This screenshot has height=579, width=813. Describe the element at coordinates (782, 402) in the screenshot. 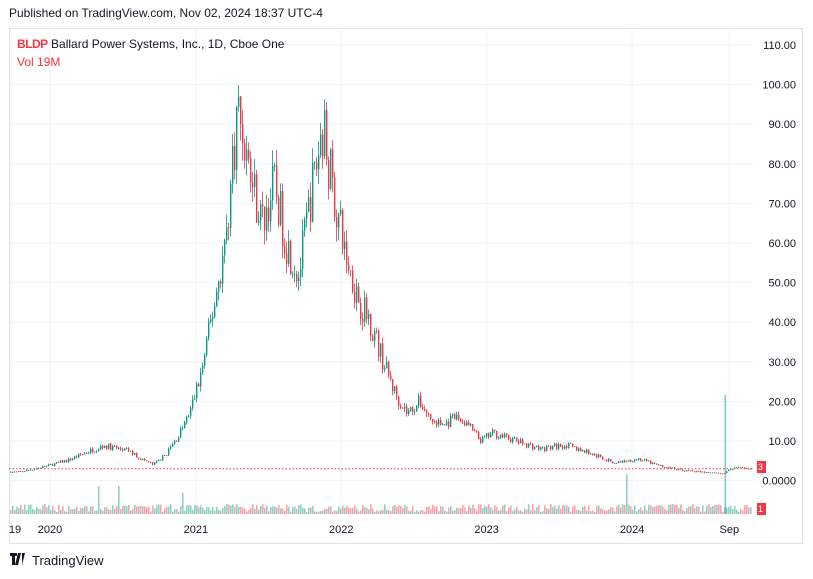

I see `price-tick-label: 20.00` at that location.